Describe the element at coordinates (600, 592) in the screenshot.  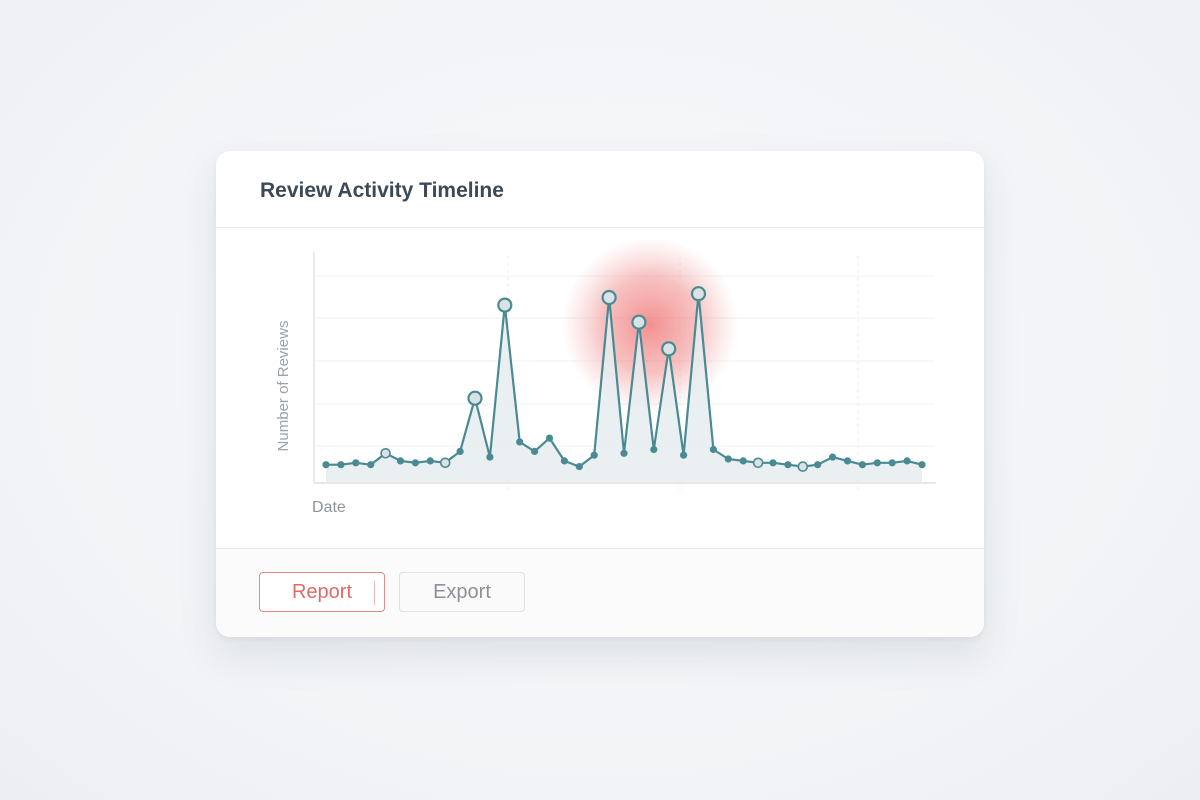
I see `card-footer: Report Export` at that location.